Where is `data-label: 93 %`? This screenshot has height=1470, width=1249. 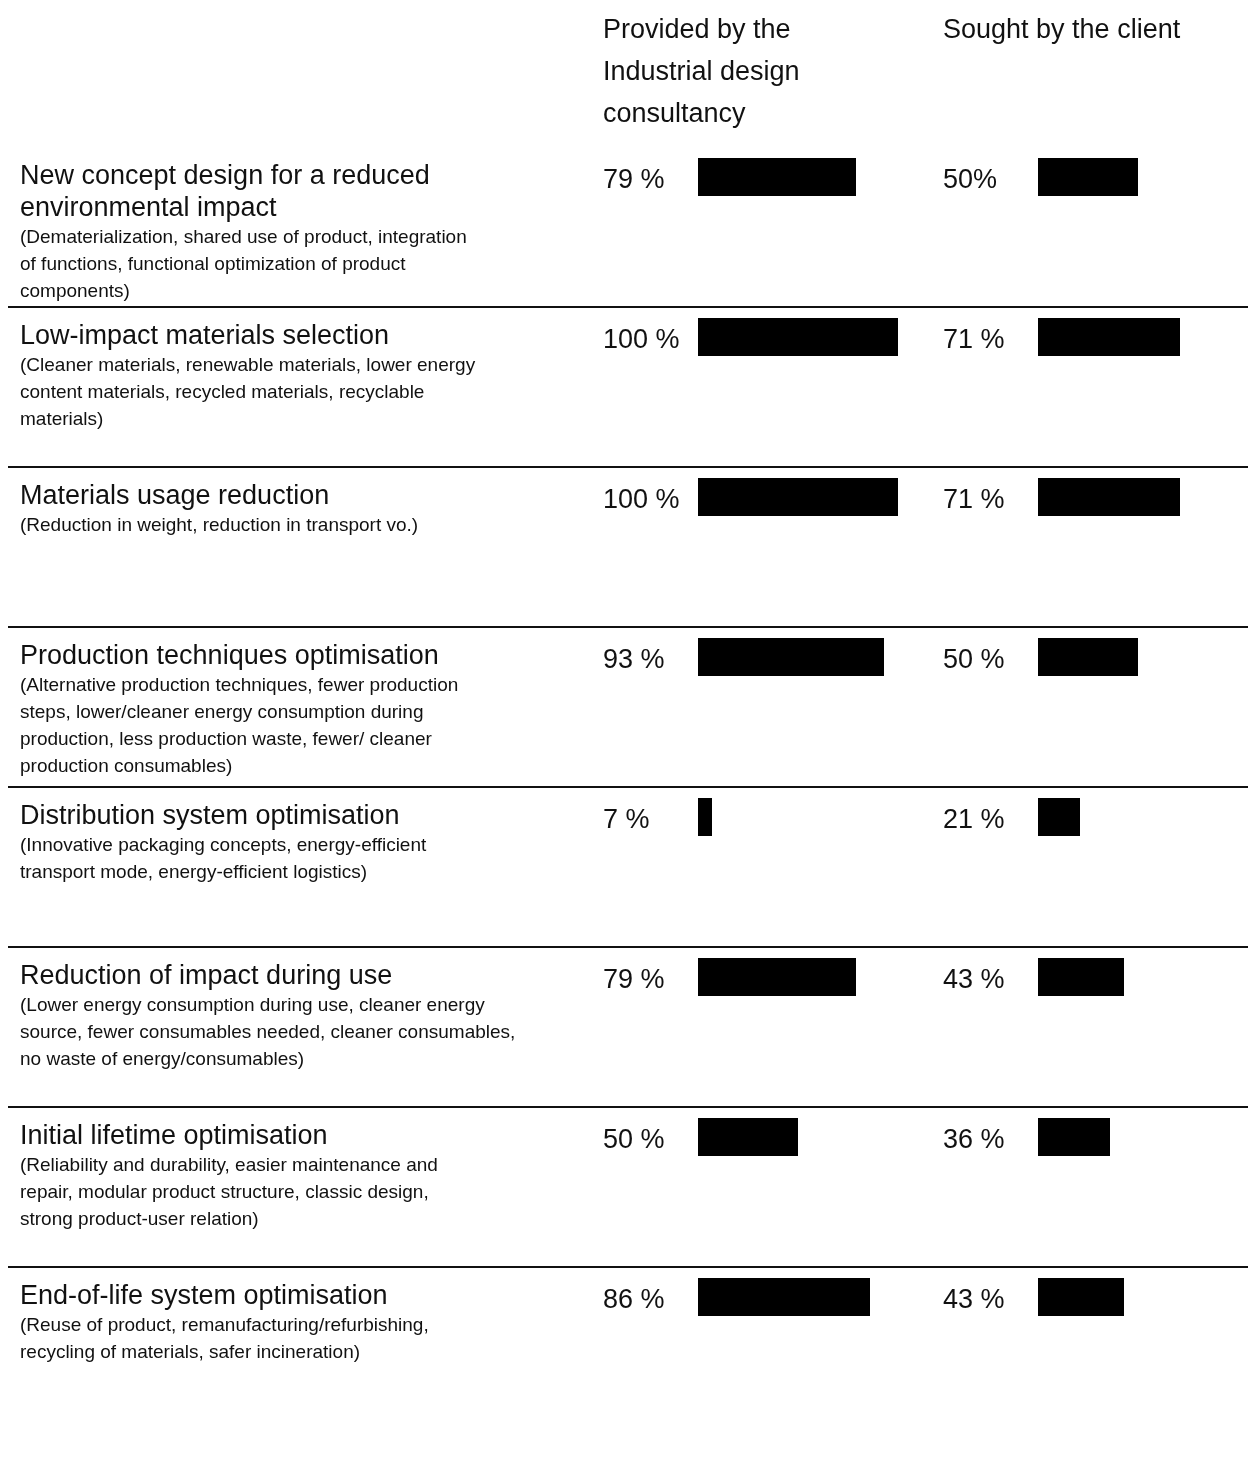
data-label: 93 % is located at coordinates (634, 659).